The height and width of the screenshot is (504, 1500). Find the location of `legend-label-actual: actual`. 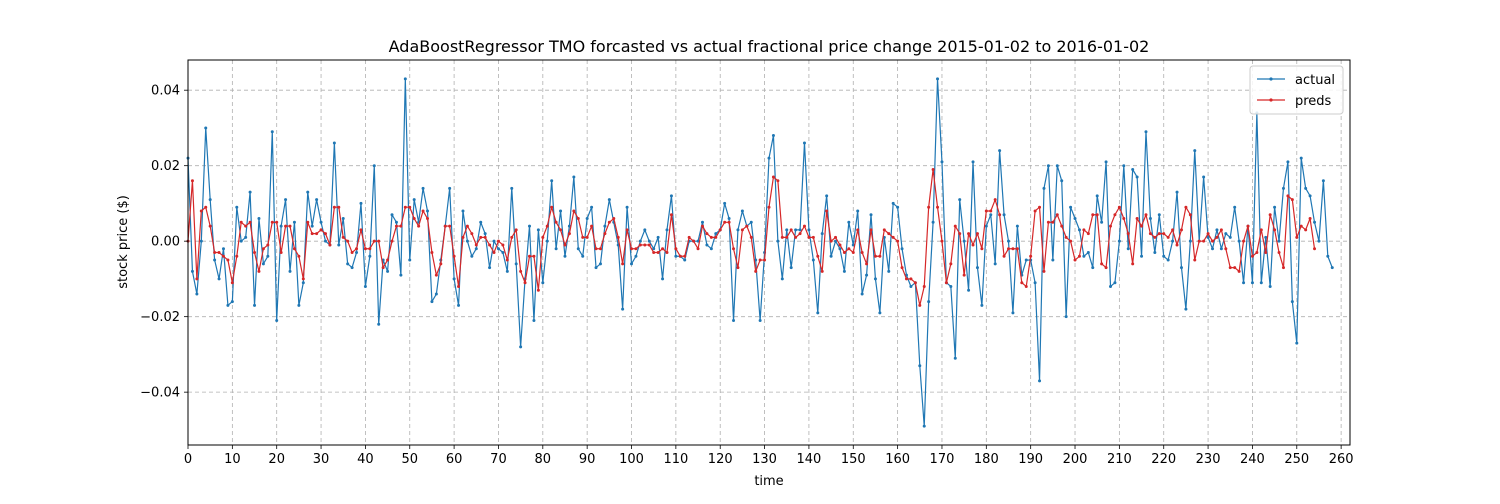

legend-label-actual: actual is located at coordinates (1315, 80).